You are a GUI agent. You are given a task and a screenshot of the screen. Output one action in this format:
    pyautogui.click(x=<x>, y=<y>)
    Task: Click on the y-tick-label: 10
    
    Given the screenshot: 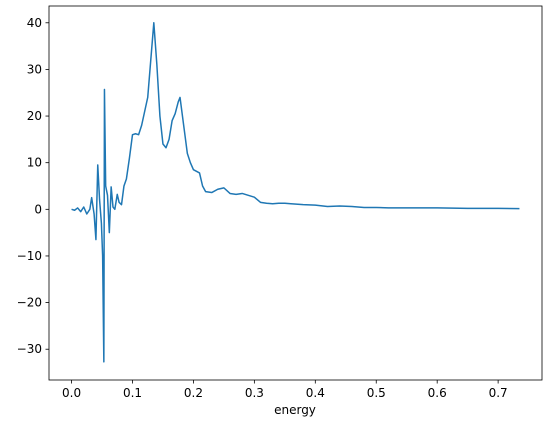 What is the action you would take?
    pyautogui.click(x=34, y=163)
    